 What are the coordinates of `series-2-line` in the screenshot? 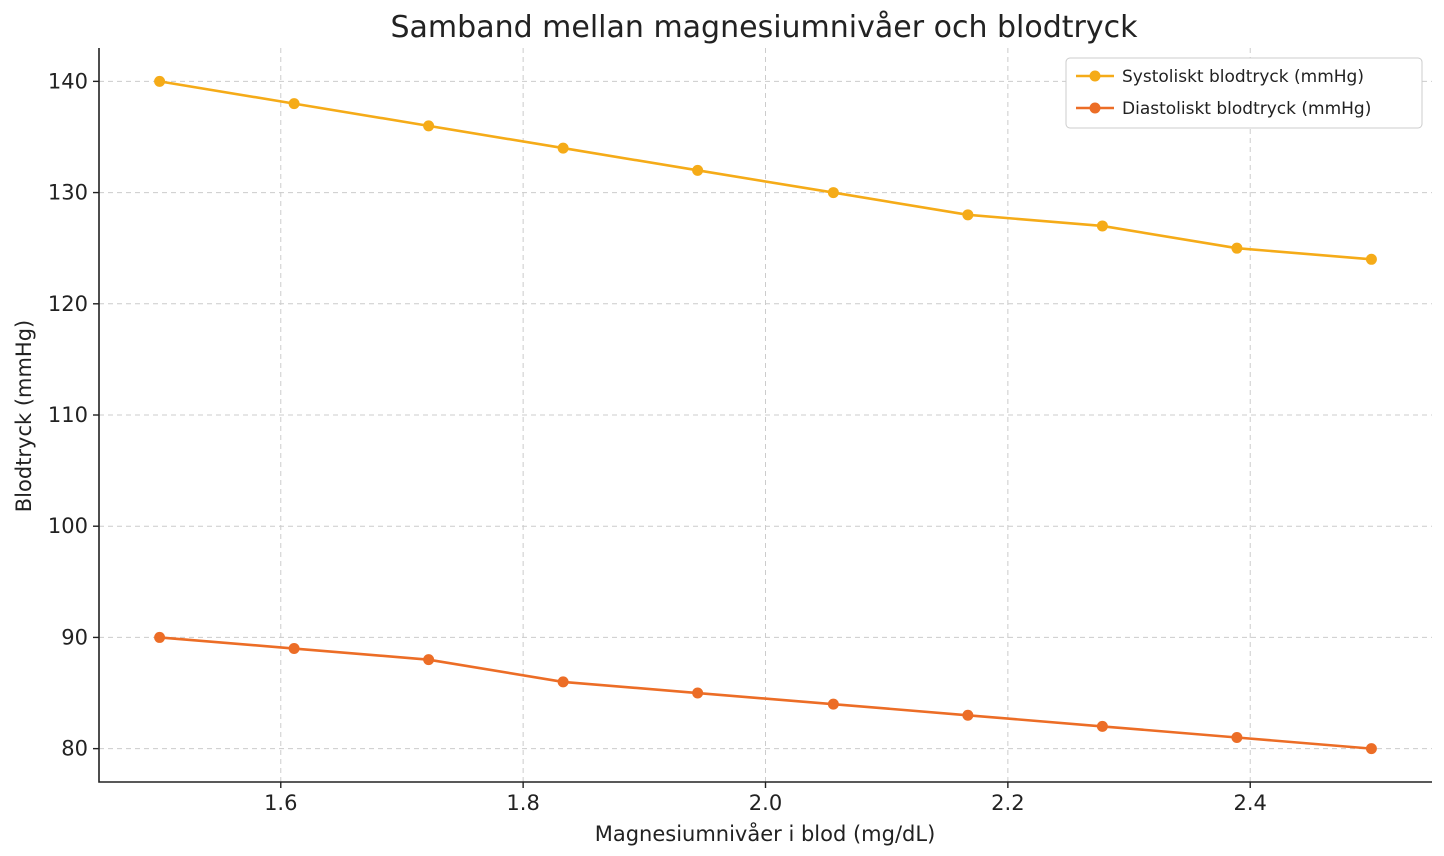 It's located at (765, 693).